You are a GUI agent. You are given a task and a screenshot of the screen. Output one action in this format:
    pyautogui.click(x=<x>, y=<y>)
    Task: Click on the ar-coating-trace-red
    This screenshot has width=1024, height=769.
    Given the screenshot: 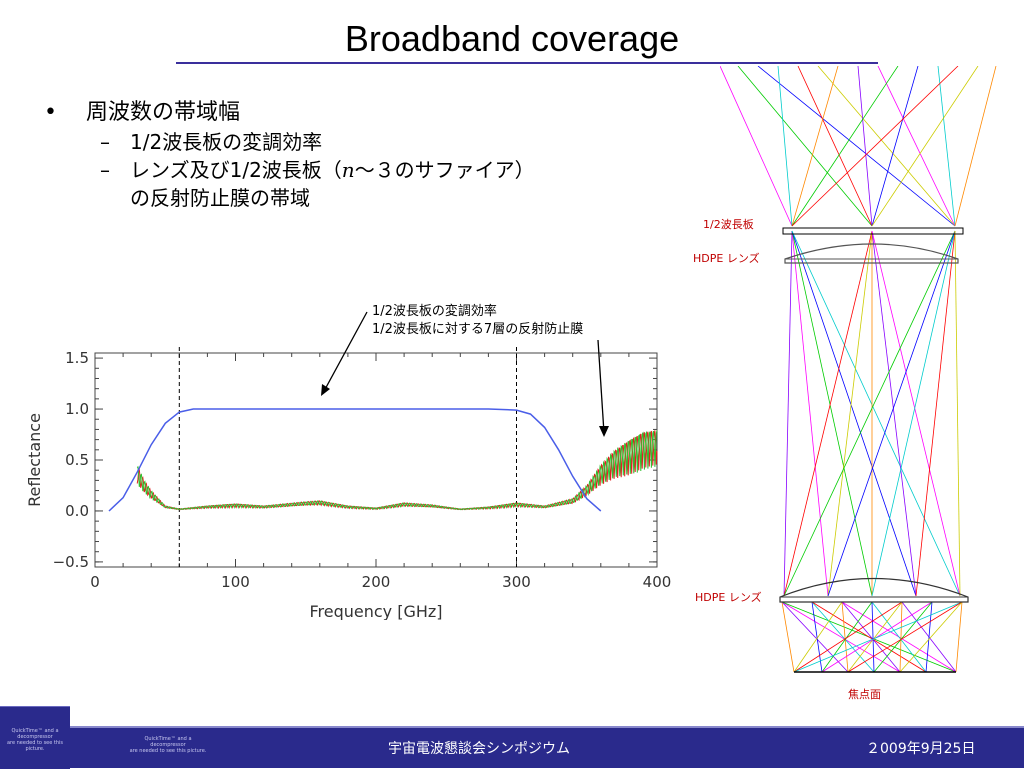 What is the action you would take?
    pyautogui.click(x=397, y=470)
    